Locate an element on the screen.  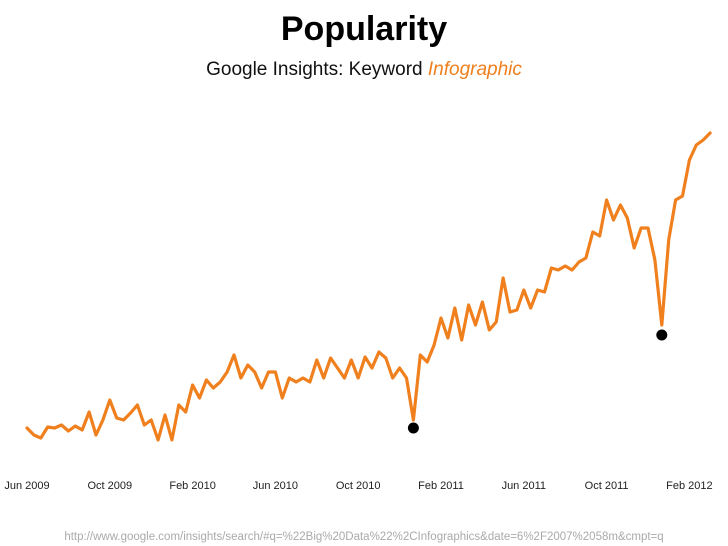
x-tick-label: Oct 2010 is located at coordinates (358, 486).